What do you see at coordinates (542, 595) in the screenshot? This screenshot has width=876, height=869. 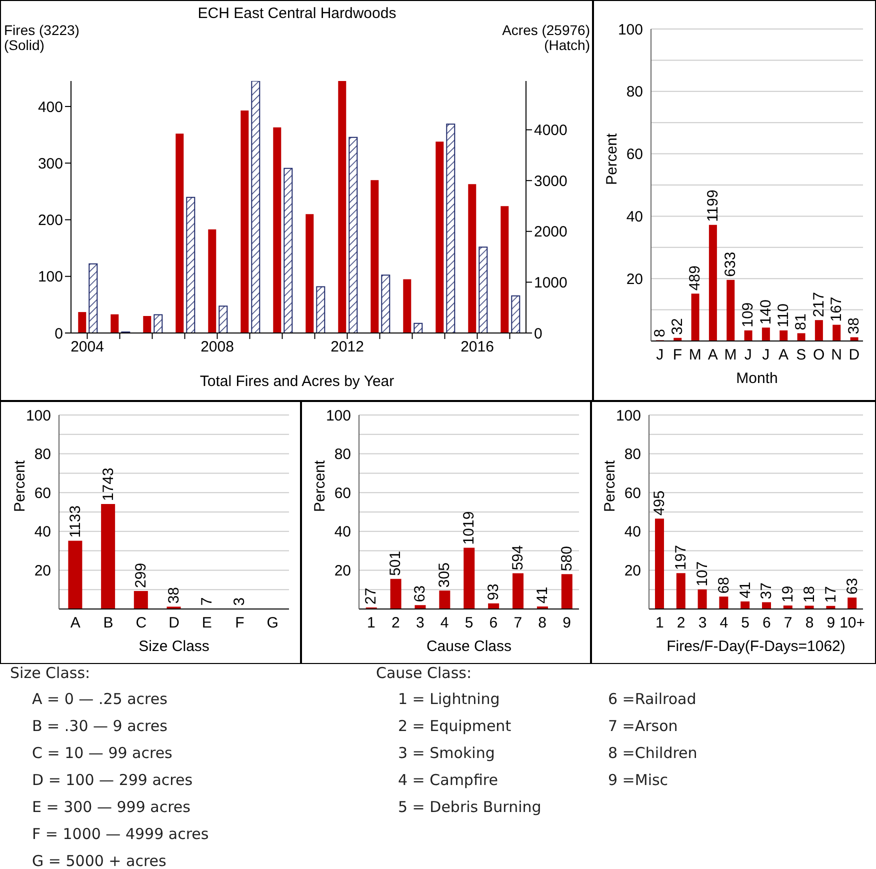 I see `annotation: 41` at bounding box center [542, 595].